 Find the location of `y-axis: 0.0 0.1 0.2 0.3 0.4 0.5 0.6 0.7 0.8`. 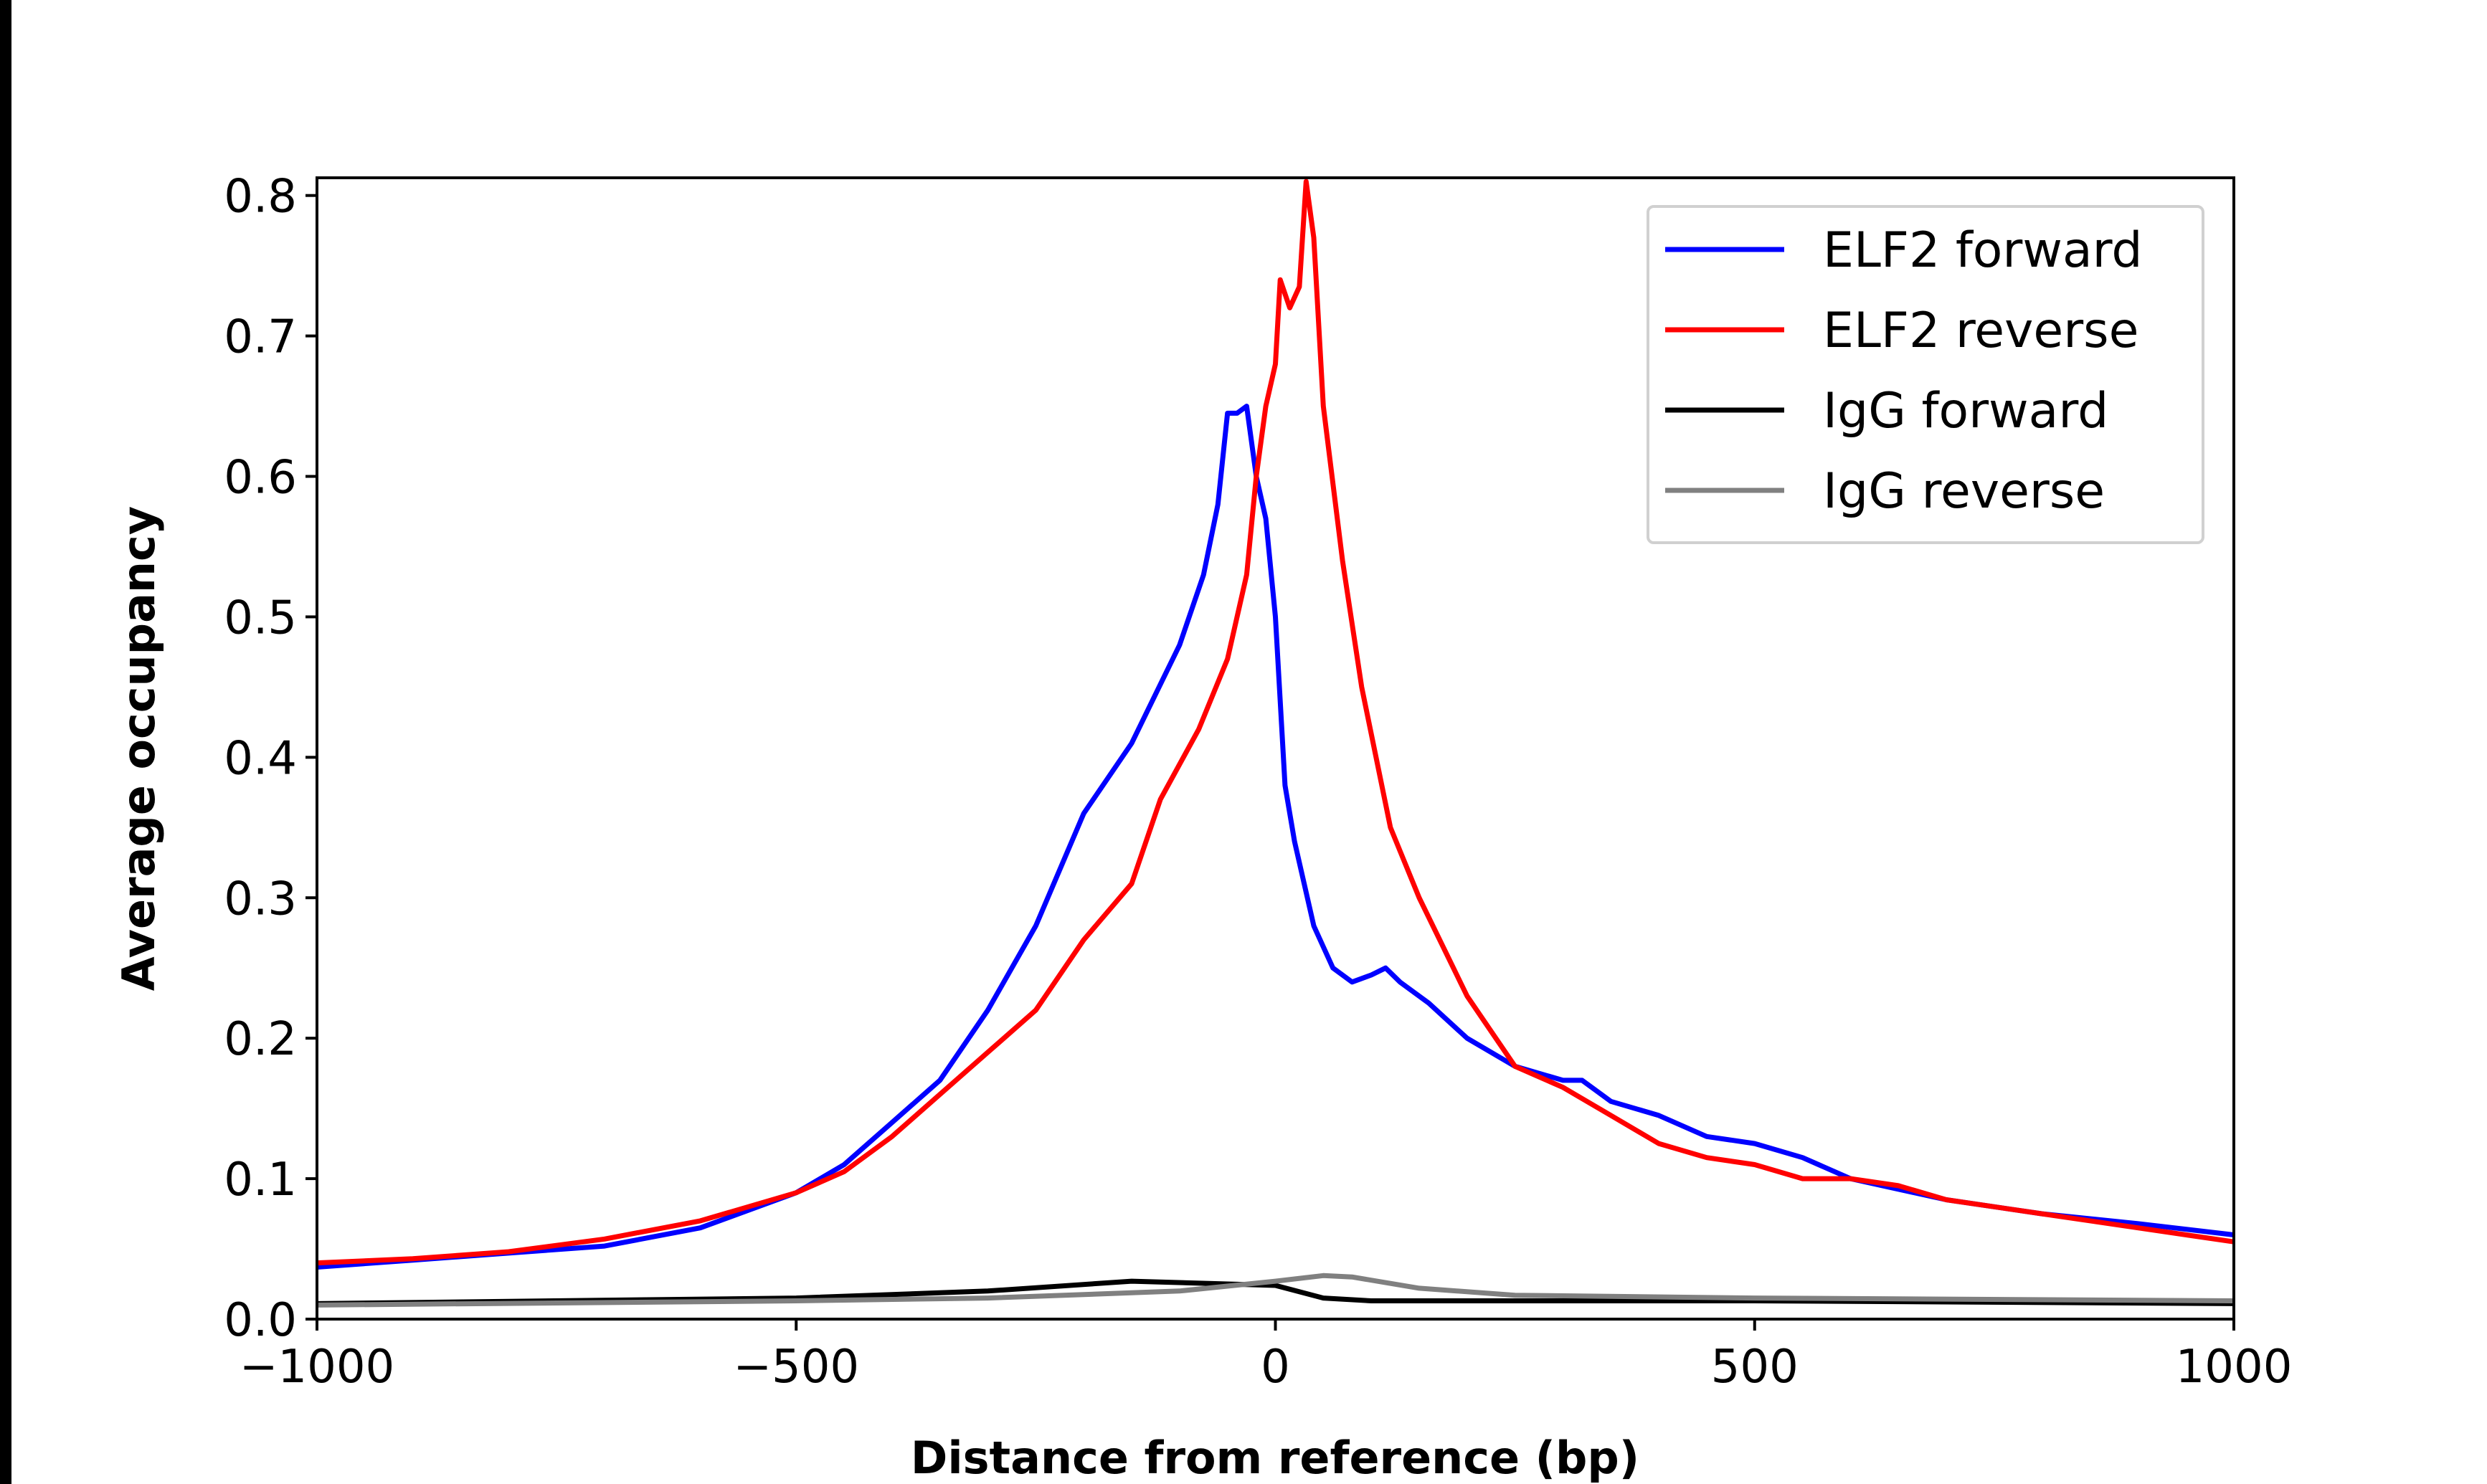

y-axis: 0.0 0.1 0.2 0.3 0.4 0.5 0.6 0.7 0.8 is located at coordinates (271, 759).